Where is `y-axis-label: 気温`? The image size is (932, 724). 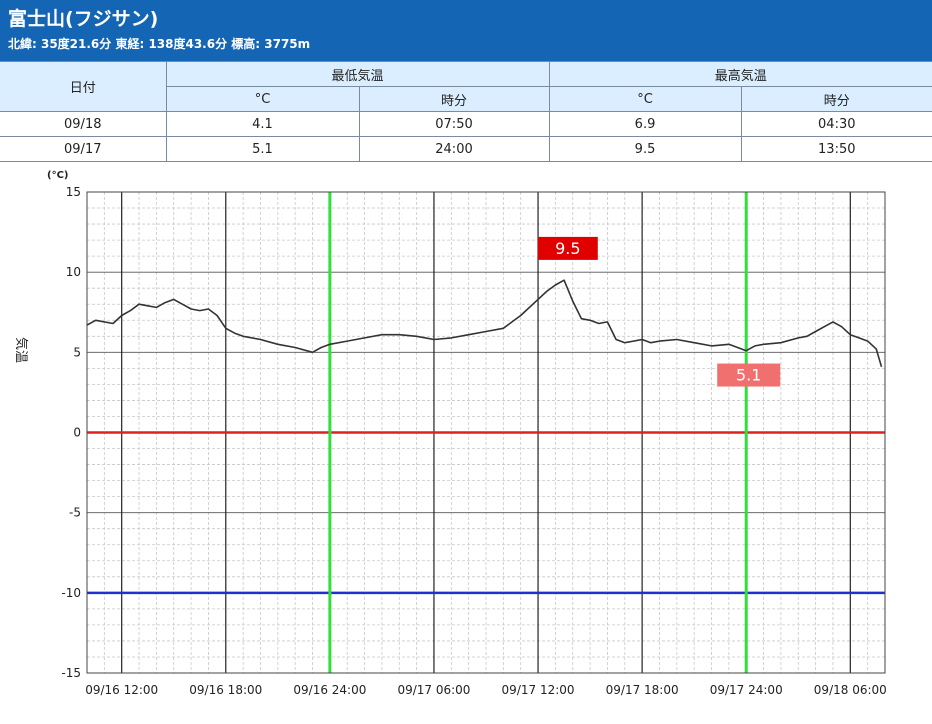
y-axis-label: 気温 is located at coordinates (21, 350).